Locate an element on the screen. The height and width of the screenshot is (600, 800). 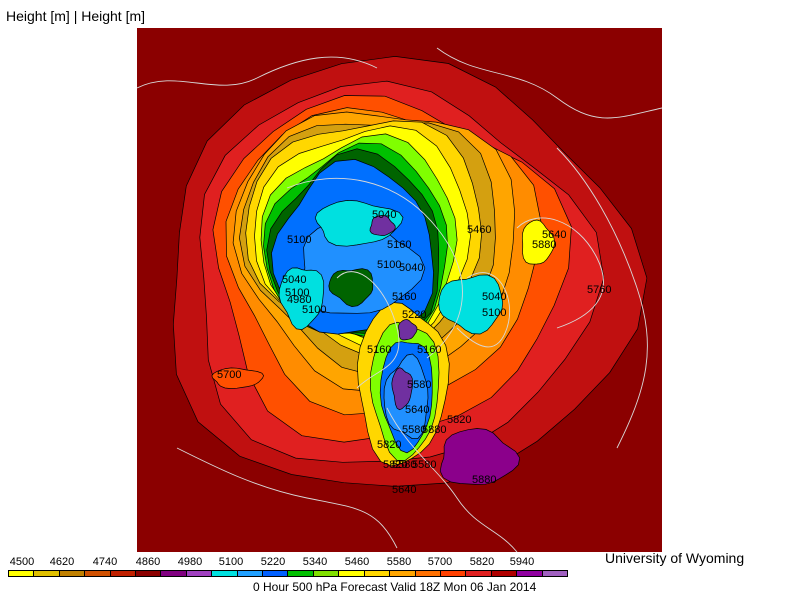
legend-colorbar is located at coordinates (288, 573).